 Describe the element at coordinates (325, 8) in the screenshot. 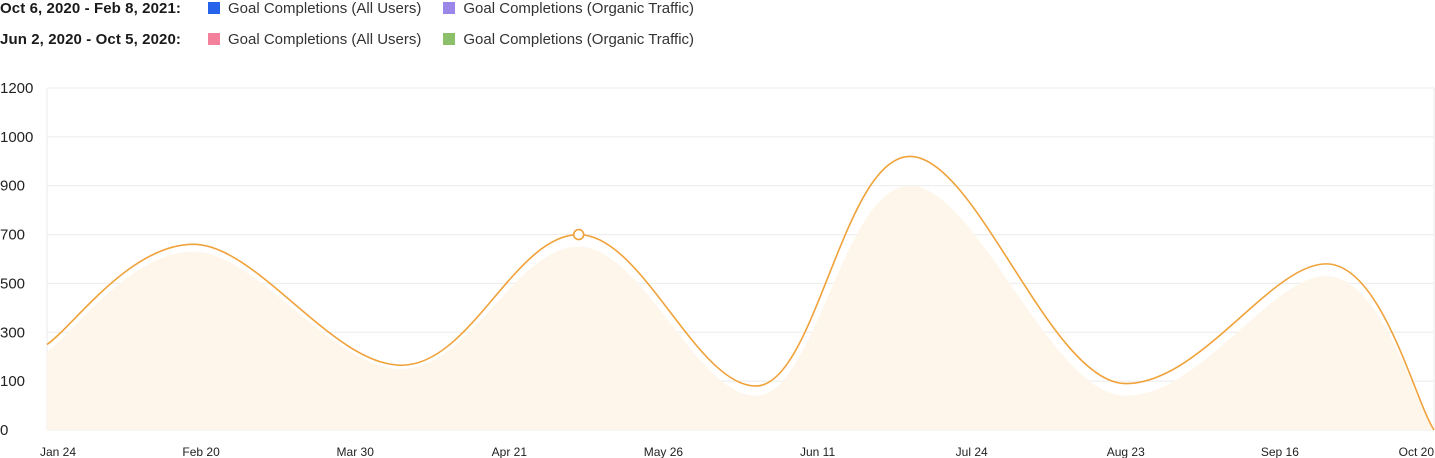

I see `legend-label-all-users-current: Goal Completions (All Users)` at that location.